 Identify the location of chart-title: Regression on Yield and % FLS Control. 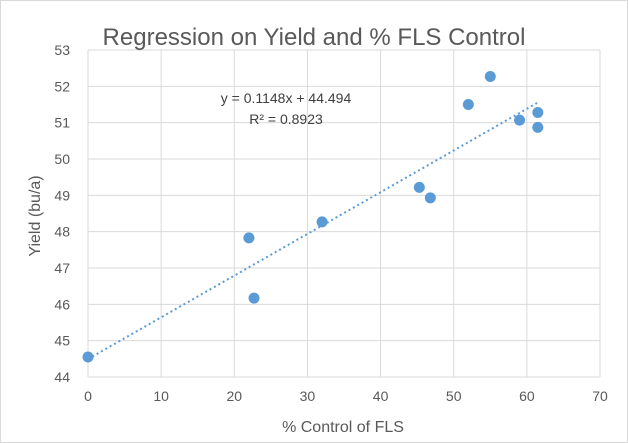
(314, 37).